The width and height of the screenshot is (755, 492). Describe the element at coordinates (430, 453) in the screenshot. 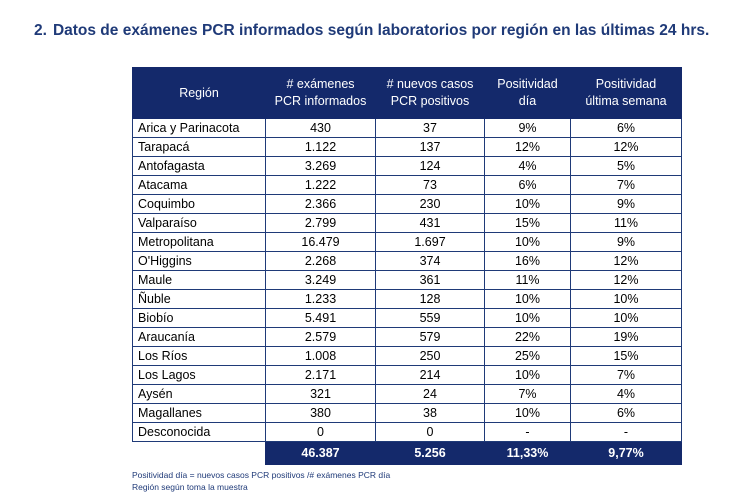

I see `total-new-cases-cell: 5.256` at that location.